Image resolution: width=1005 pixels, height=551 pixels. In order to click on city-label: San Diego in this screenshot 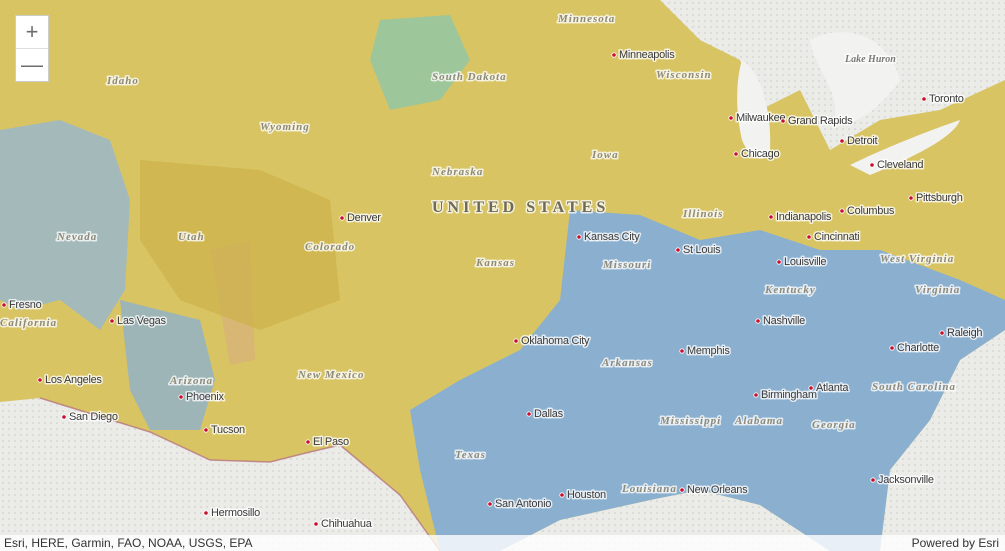, I will do `click(93, 417)`.